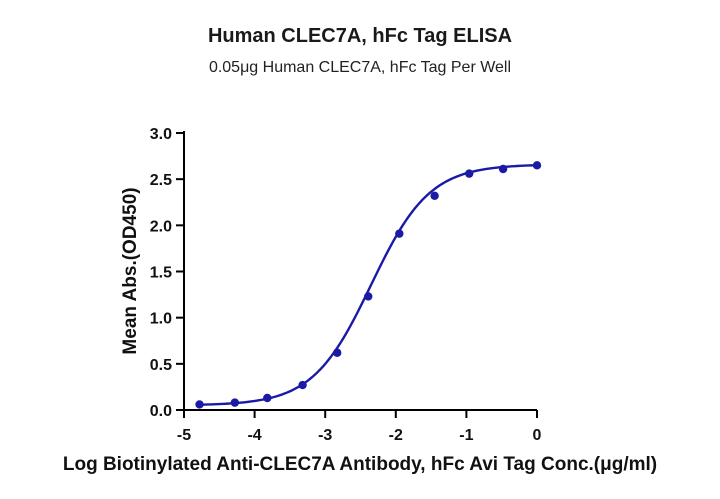 This screenshot has width=720, height=499. What do you see at coordinates (130, 270) in the screenshot?
I see `y-axis-label: Mean Abs.(OD450)` at bounding box center [130, 270].